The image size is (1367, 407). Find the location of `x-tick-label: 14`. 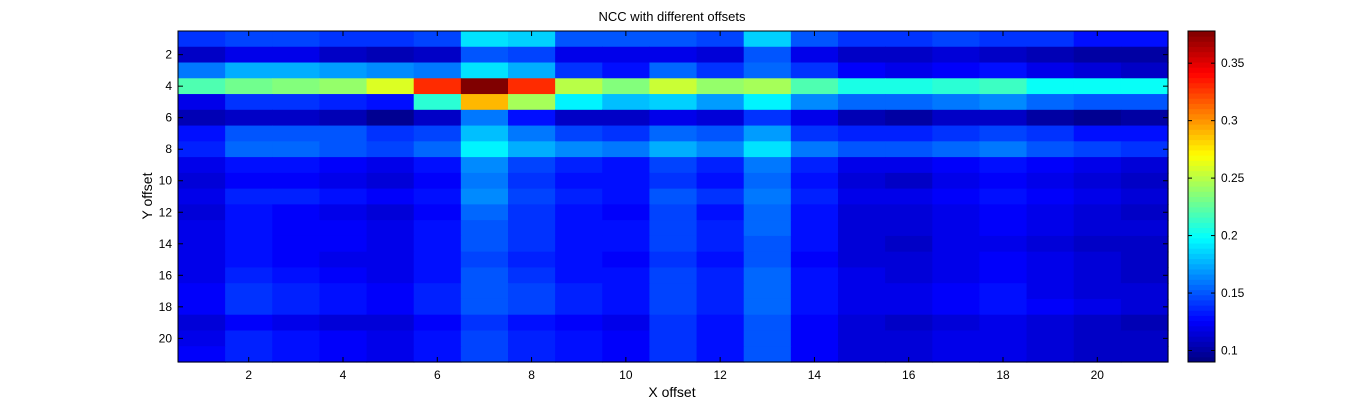

x-tick-label: 14 is located at coordinates (815, 375).